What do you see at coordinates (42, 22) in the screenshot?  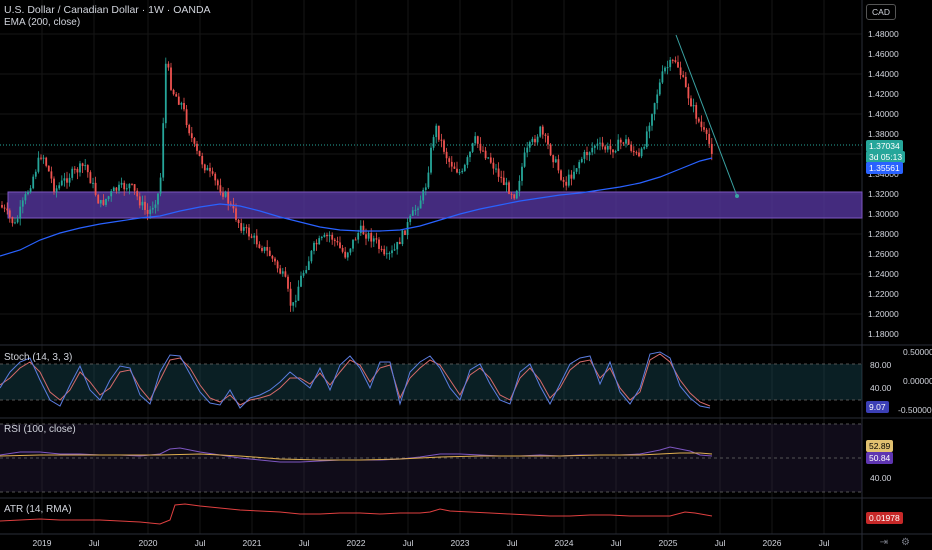 I see `ema-indicator-label: EMA (200, close)` at bounding box center [42, 22].